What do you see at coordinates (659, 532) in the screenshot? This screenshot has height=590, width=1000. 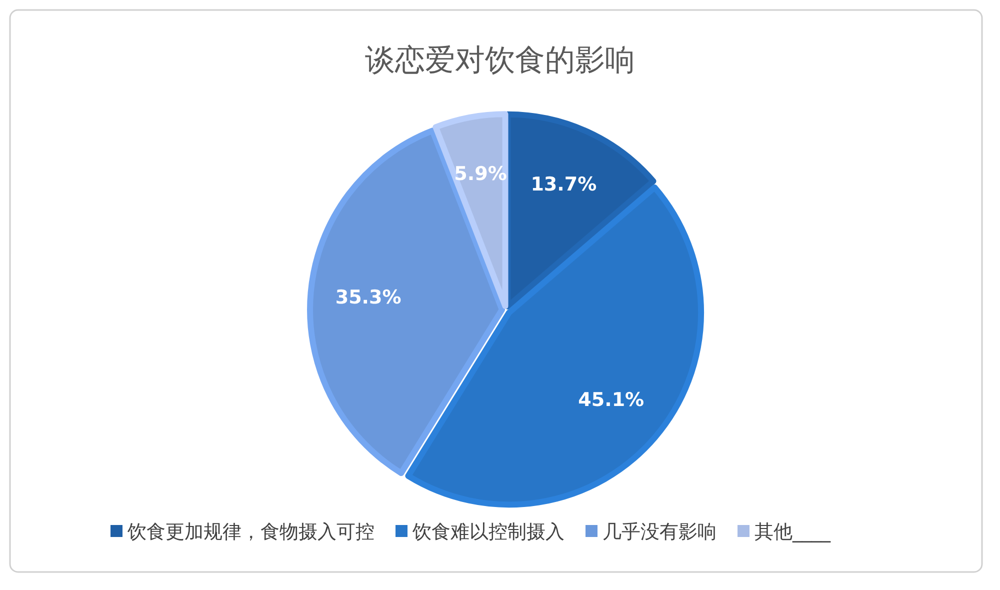 I see `legend-label: 几乎没有影响` at bounding box center [659, 532].